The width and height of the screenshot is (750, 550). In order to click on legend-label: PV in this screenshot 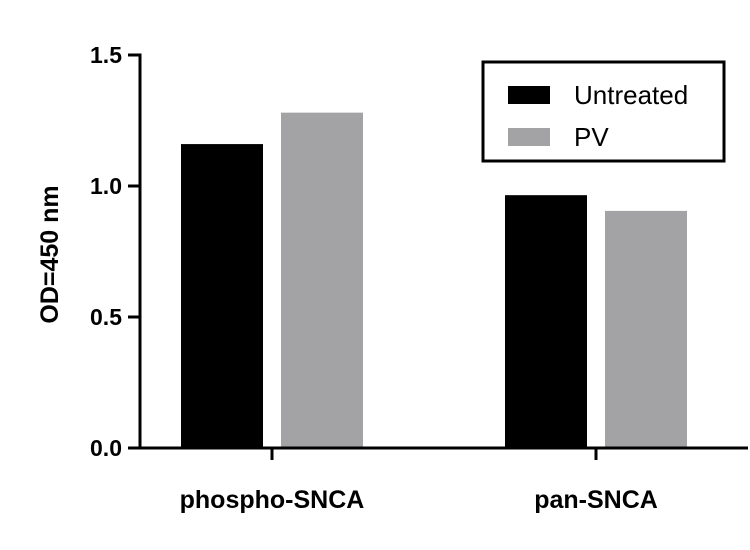, I will do `click(591, 137)`.